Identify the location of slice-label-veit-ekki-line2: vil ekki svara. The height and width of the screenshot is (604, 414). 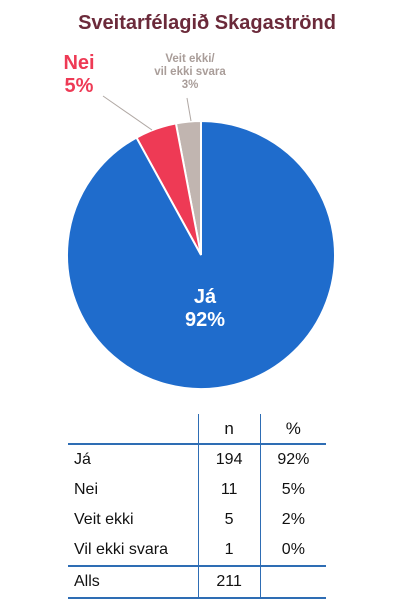
(190, 72).